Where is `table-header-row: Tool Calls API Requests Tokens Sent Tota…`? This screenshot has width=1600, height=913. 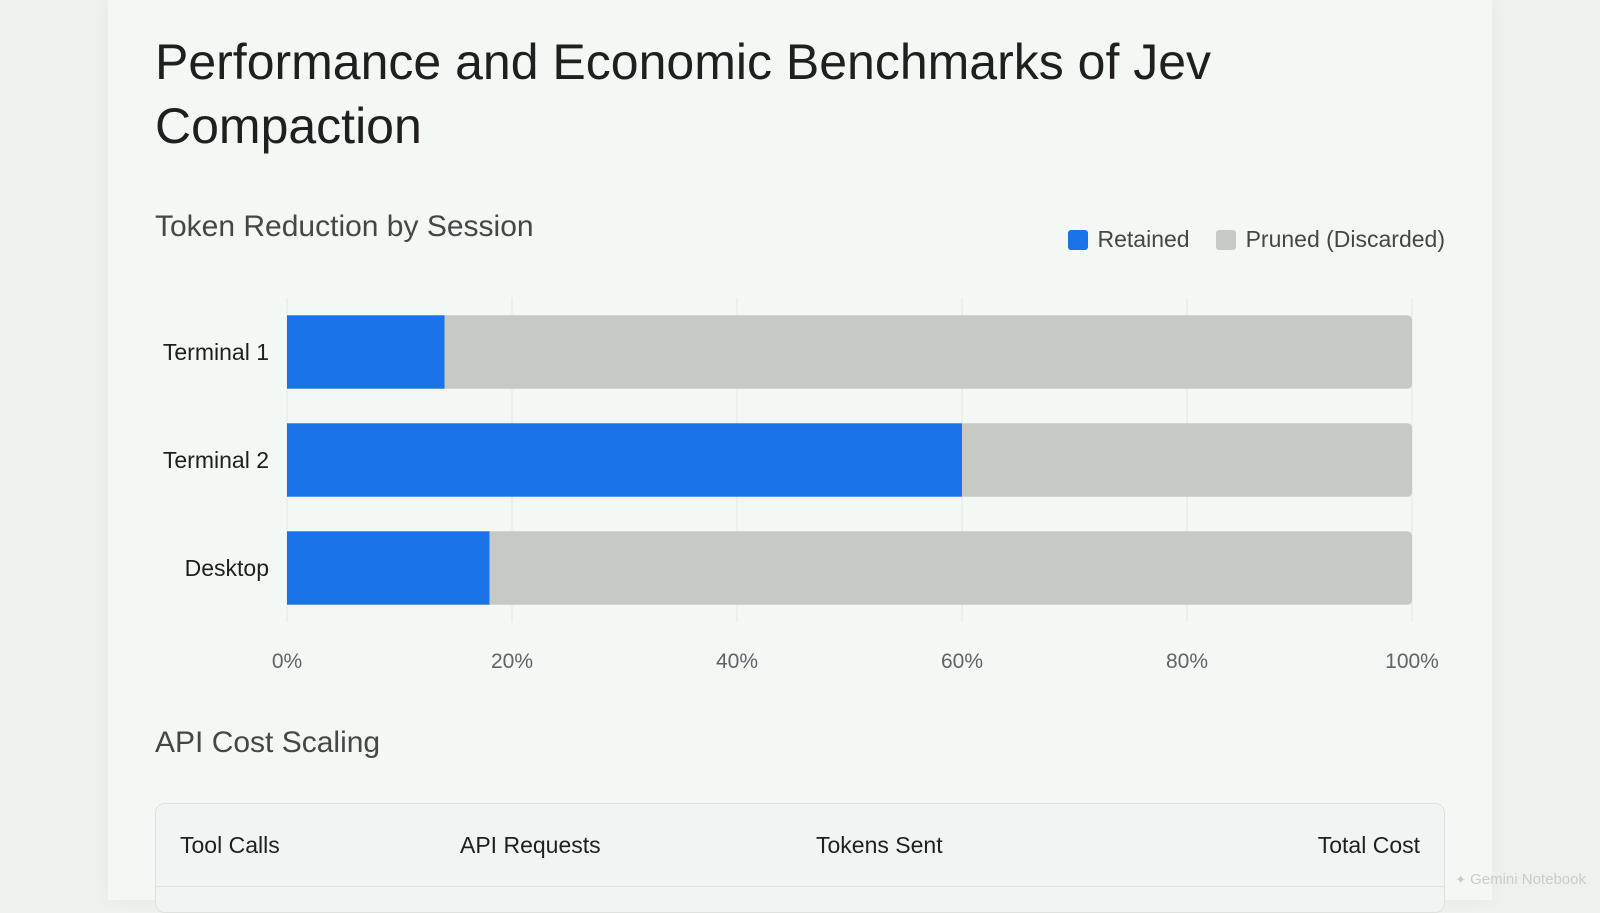 table-header-row: Tool Calls API Requests Tokens Sent Tota… is located at coordinates (800, 845).